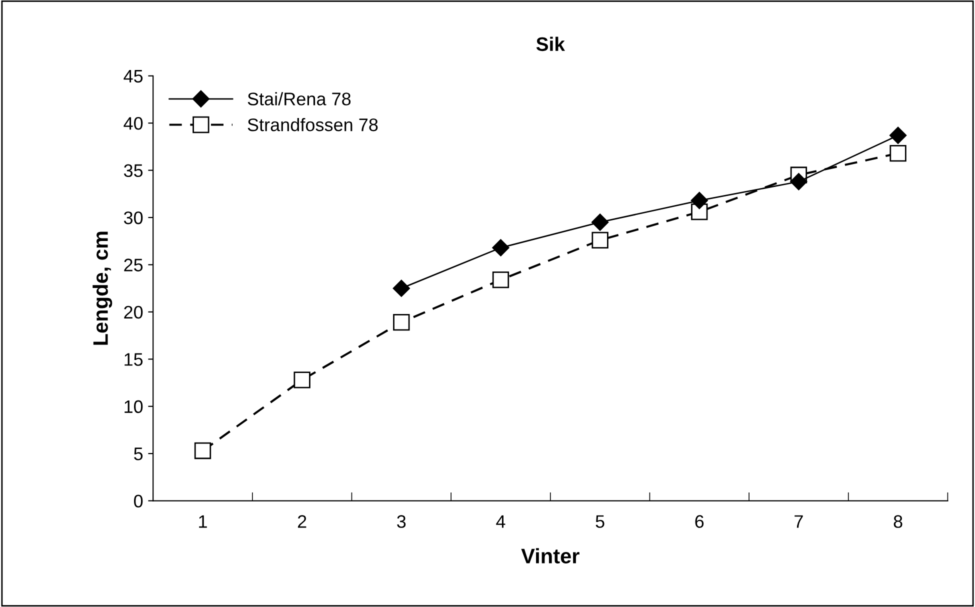  I want to click on y-tick-label: 35, so click(133, 171).